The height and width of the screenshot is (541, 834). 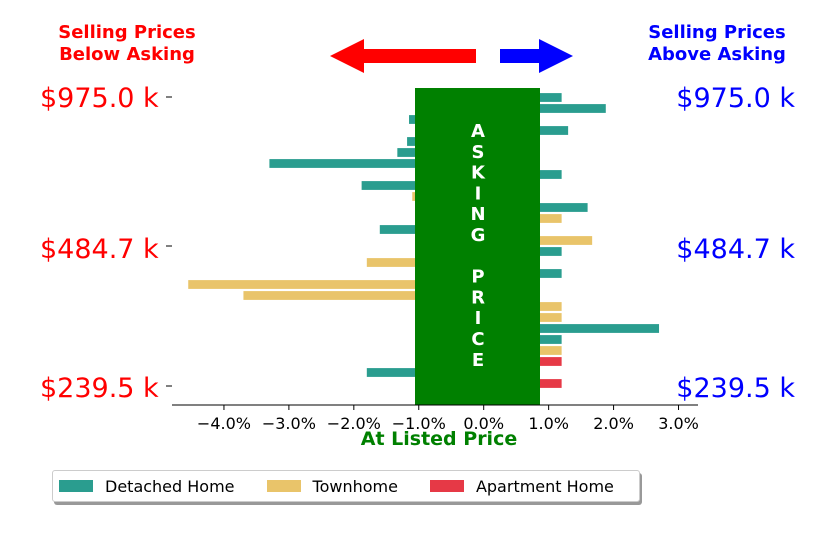 What do you see at coordinates (477, 277) in the screenshot?
I see `band-letter-7: P` at bounding box center [477, 277].